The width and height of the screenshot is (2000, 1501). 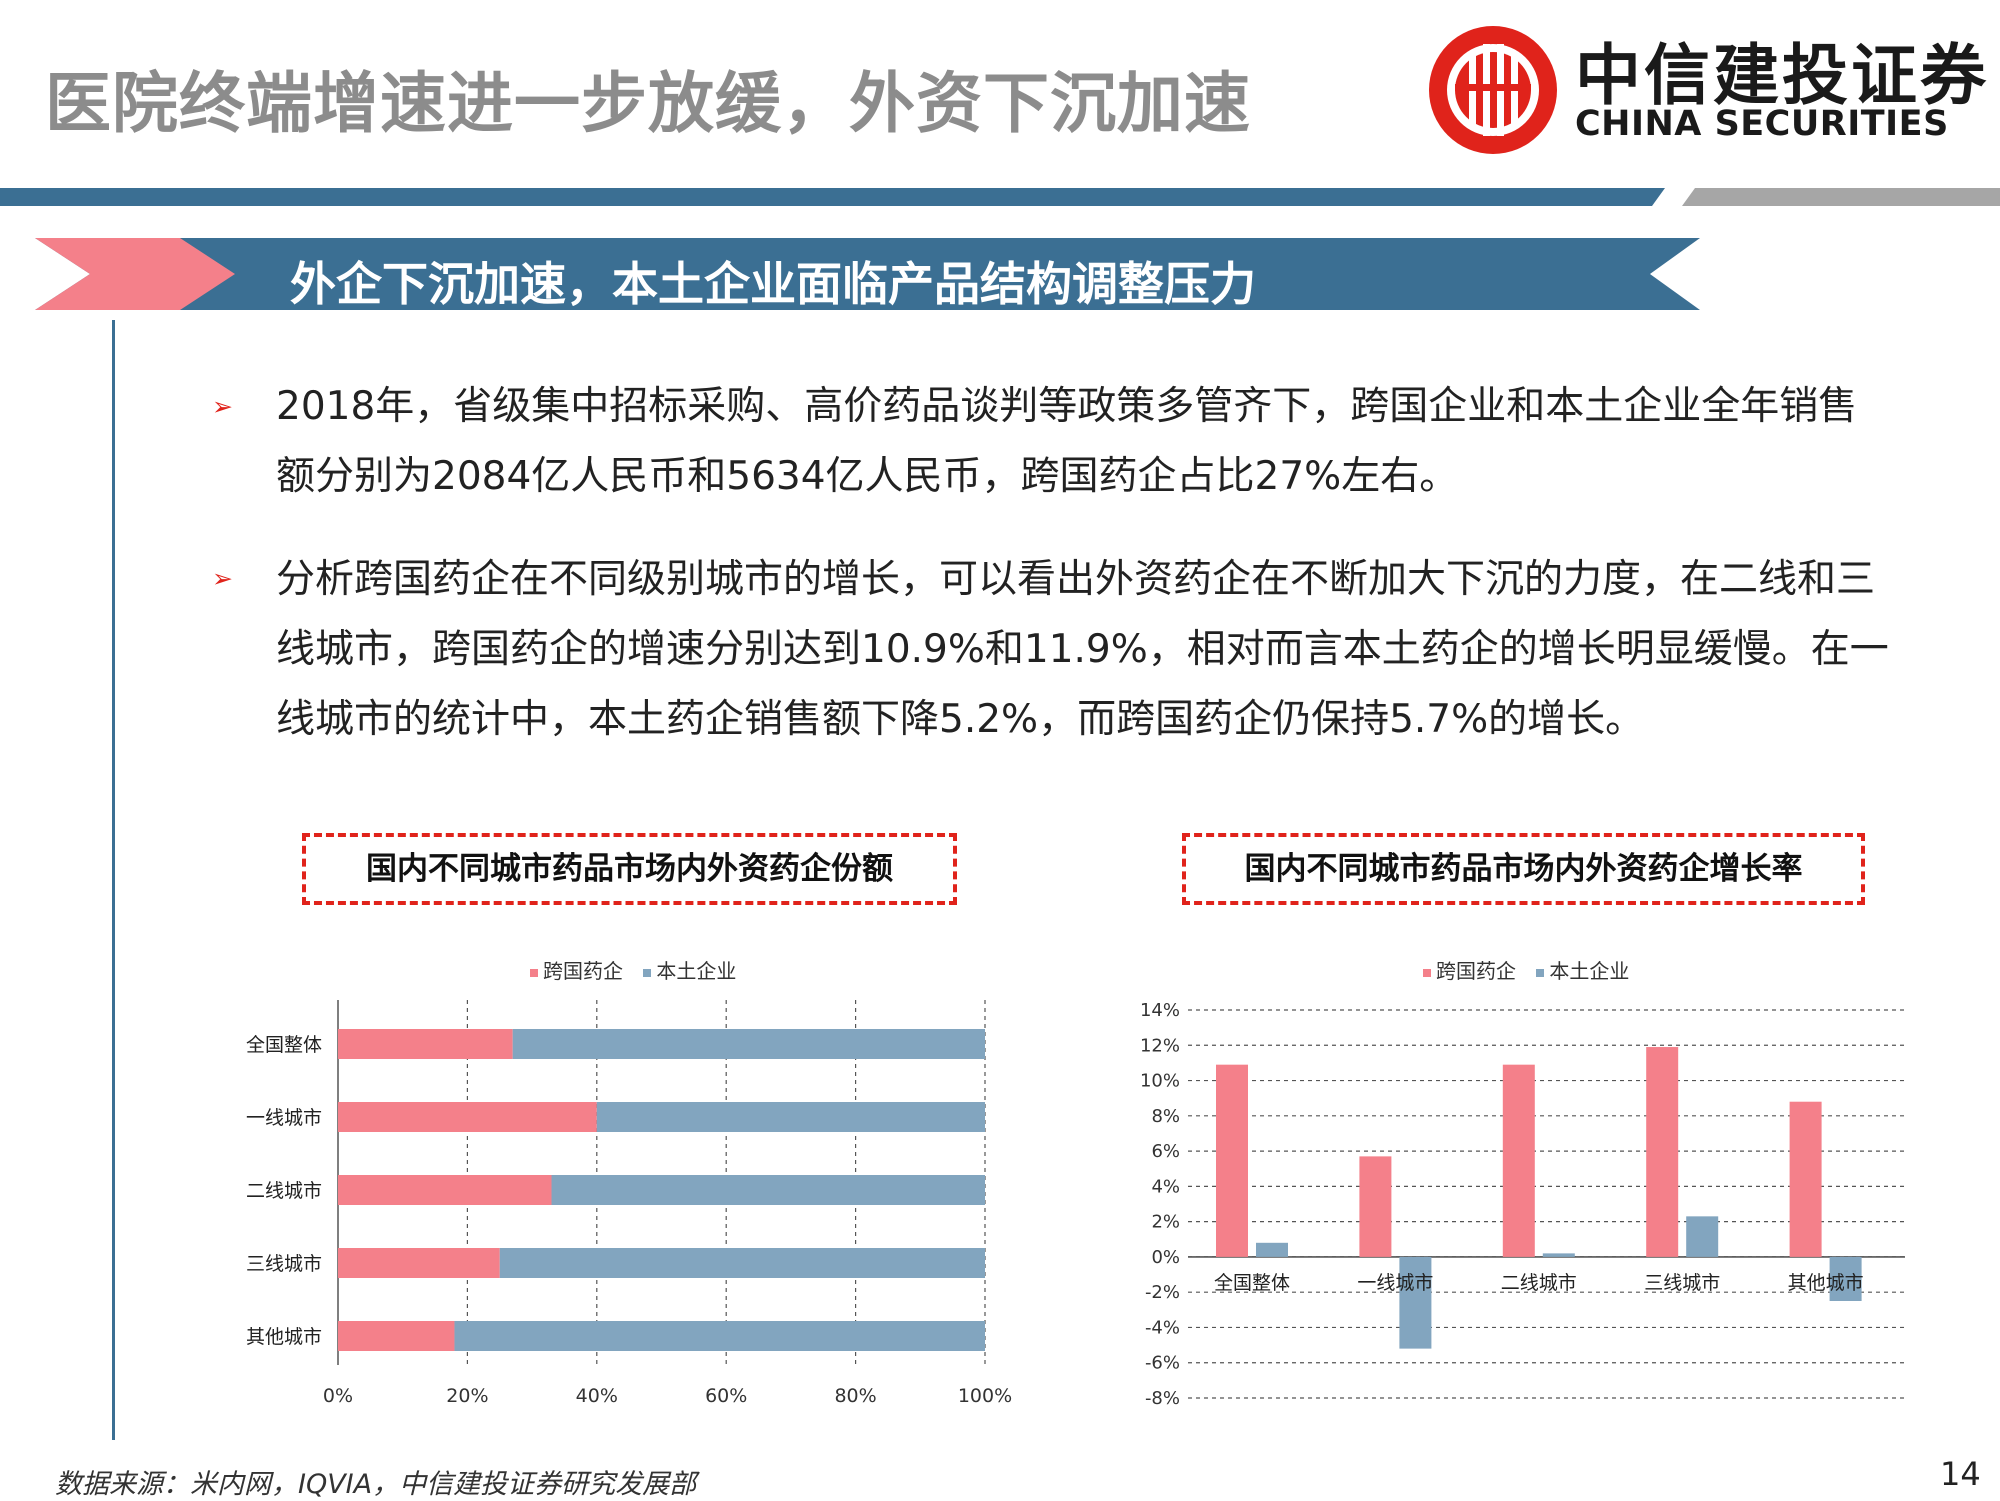 I want to click on chart-2-y-tick-label: 10%, so click(x=1160, y=1081).